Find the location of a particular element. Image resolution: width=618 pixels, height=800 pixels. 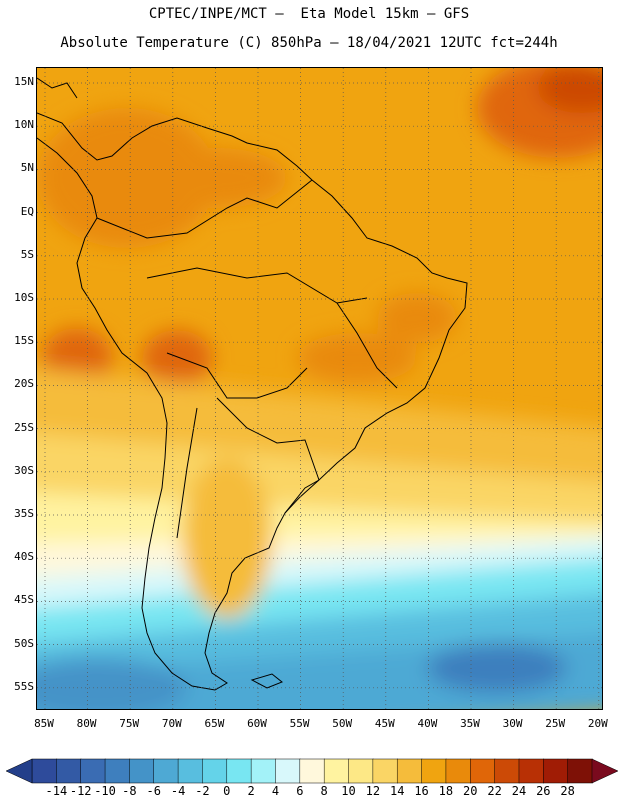

central-america is located at coordinates (57, 88).